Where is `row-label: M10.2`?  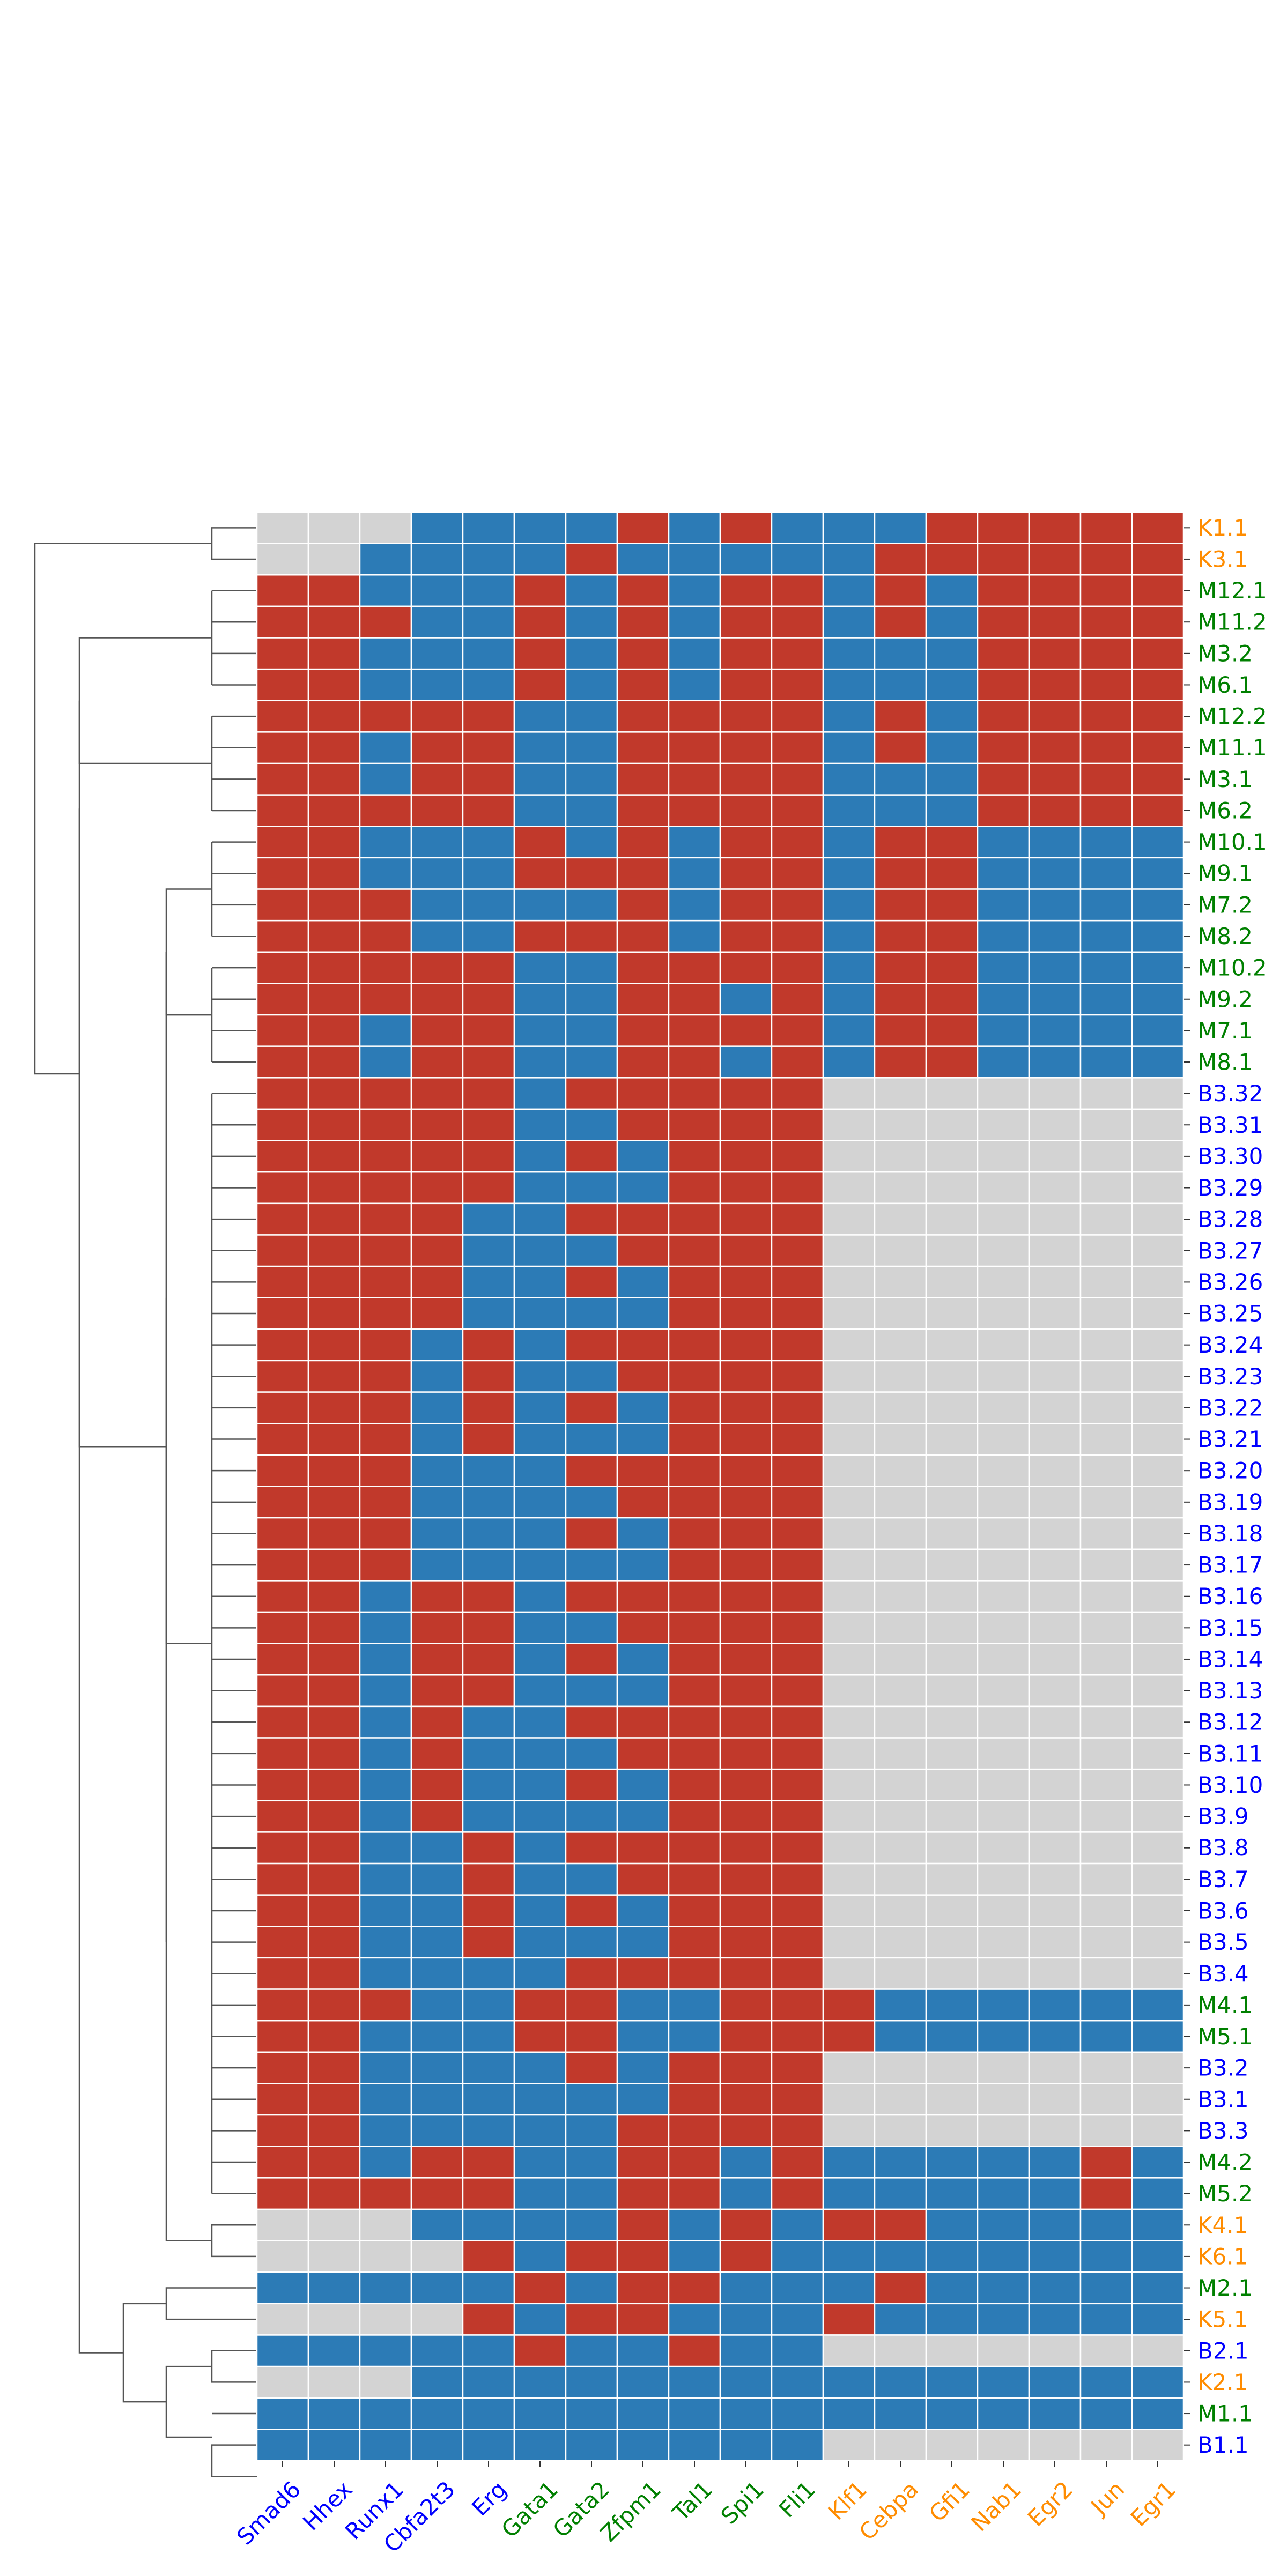
row-label: M10.2 is located at coordinates (1232, 968).